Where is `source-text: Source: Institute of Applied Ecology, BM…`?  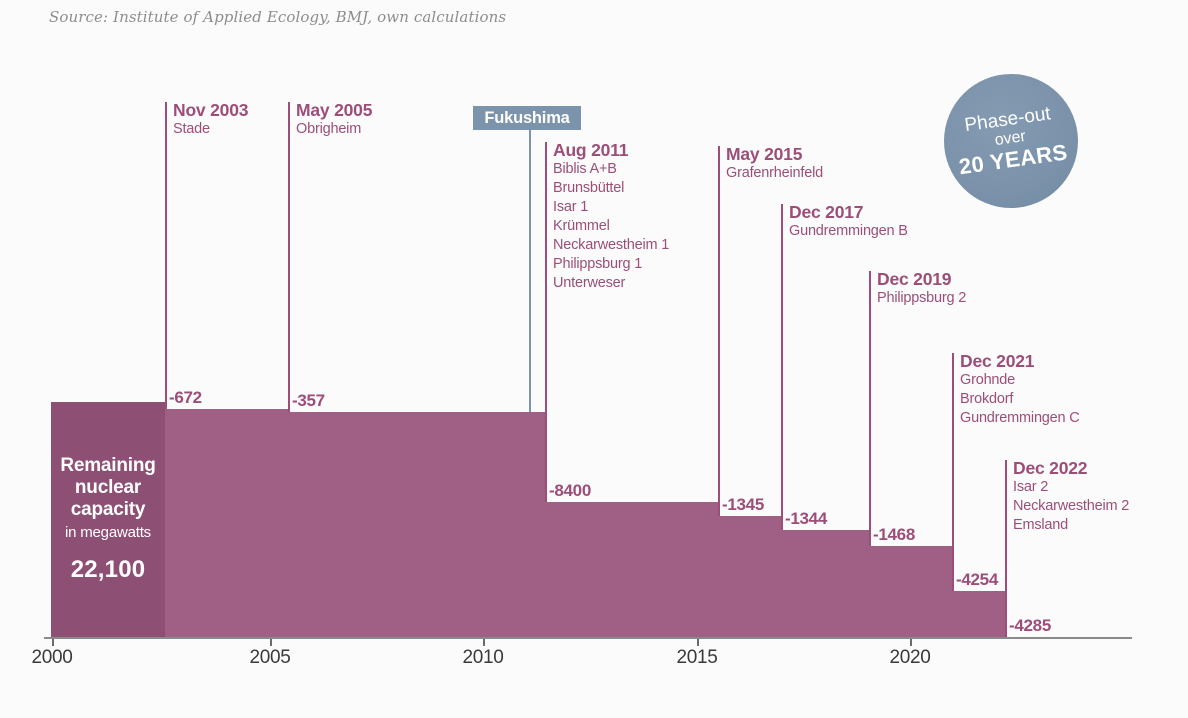 source-text: Source: Institute of Applied Ecology, BM… is located at coordinates (278, 17).